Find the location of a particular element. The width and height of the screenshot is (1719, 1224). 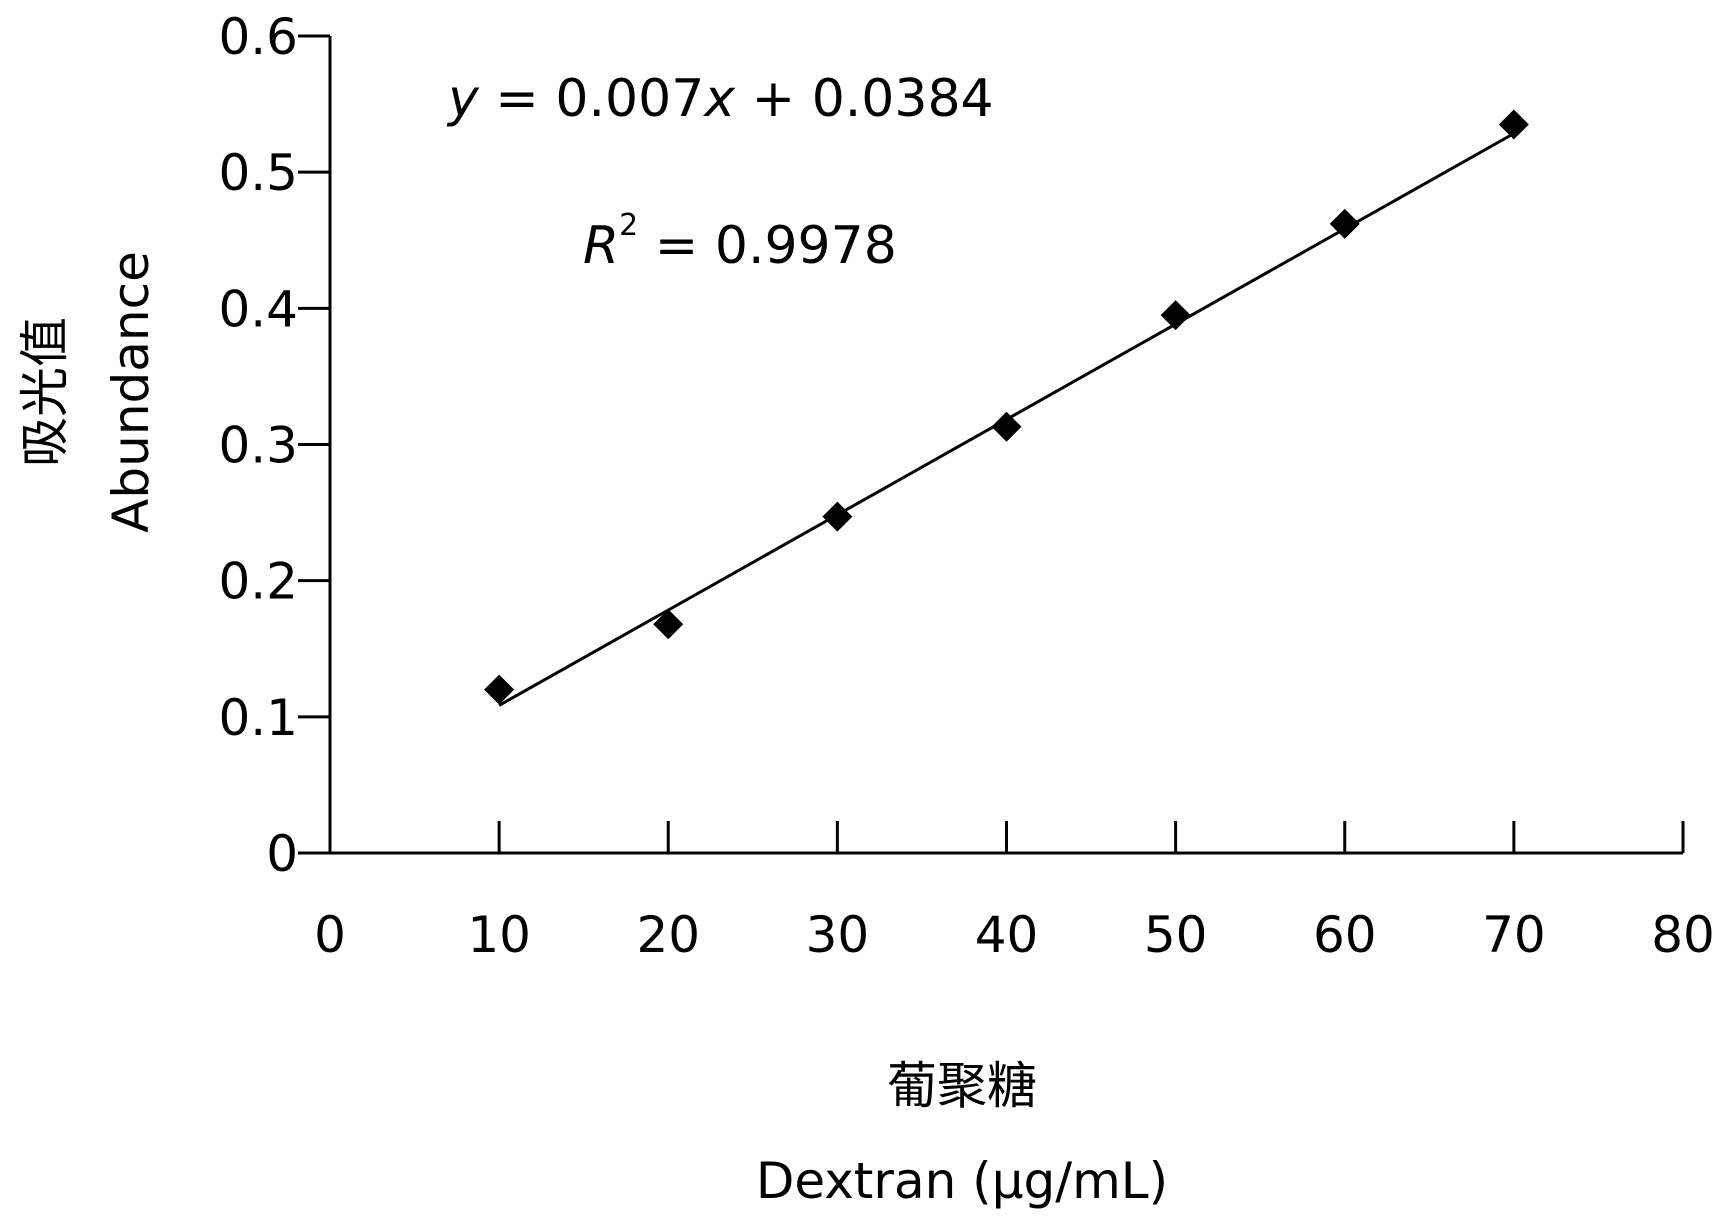

equation-y: y is located at coordinates (463, 99).